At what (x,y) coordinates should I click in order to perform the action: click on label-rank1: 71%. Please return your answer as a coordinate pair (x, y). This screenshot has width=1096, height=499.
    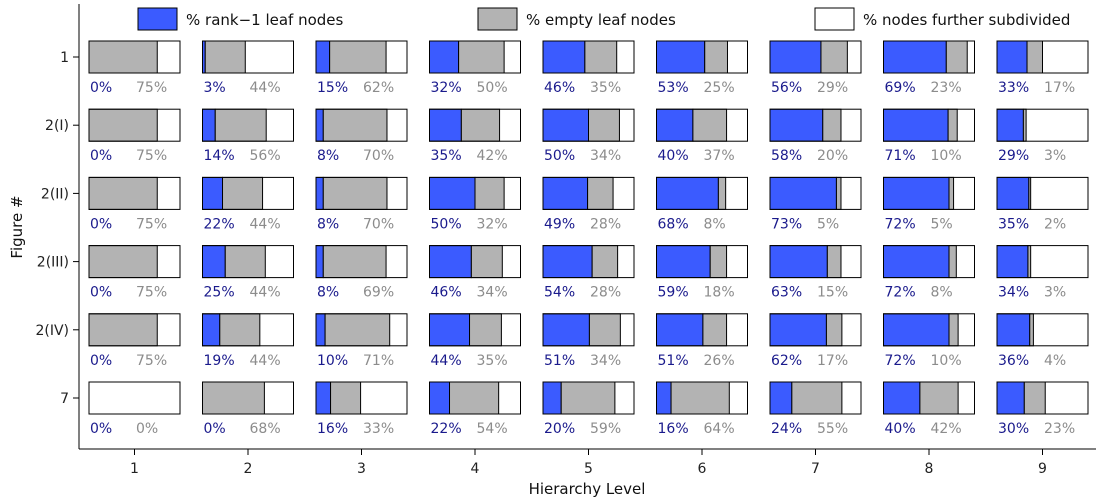
    Looking at the image, I should click on (900, 156).